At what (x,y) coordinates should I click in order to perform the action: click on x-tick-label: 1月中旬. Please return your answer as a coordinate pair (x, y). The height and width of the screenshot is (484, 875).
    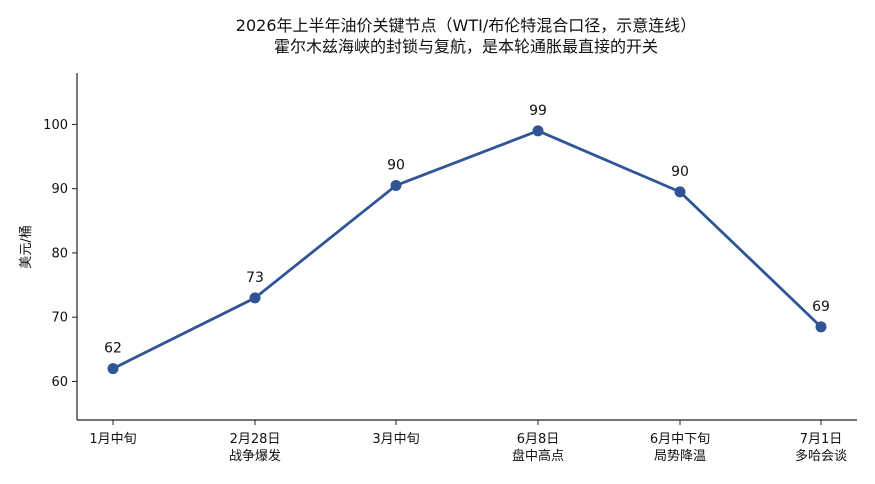
    Looking at the image, I should click on (112, 439).